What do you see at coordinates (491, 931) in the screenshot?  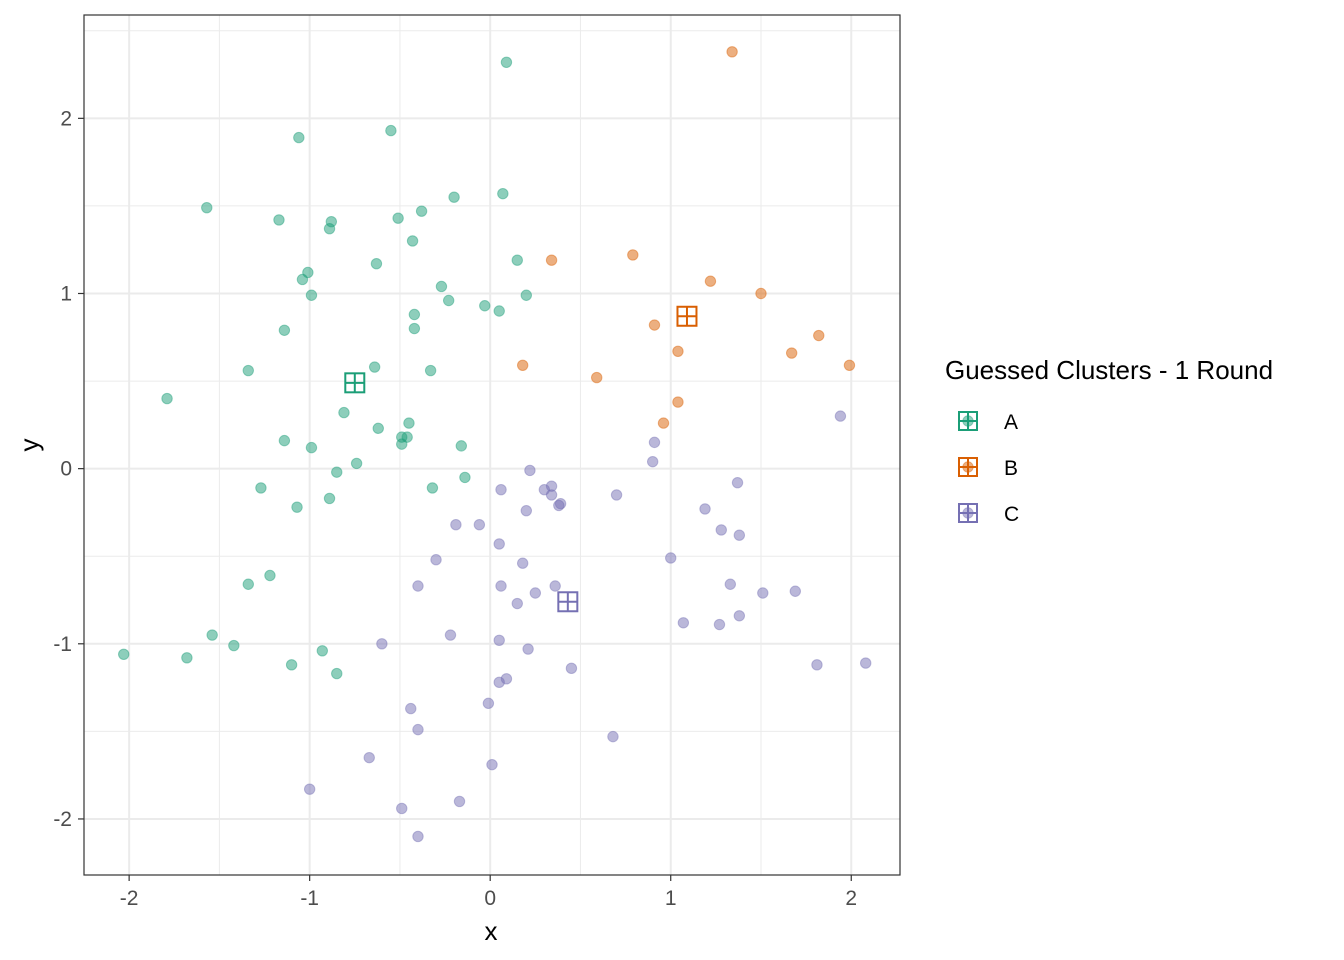 I see `x-axis-title: x` at bounding box center [491, 931].